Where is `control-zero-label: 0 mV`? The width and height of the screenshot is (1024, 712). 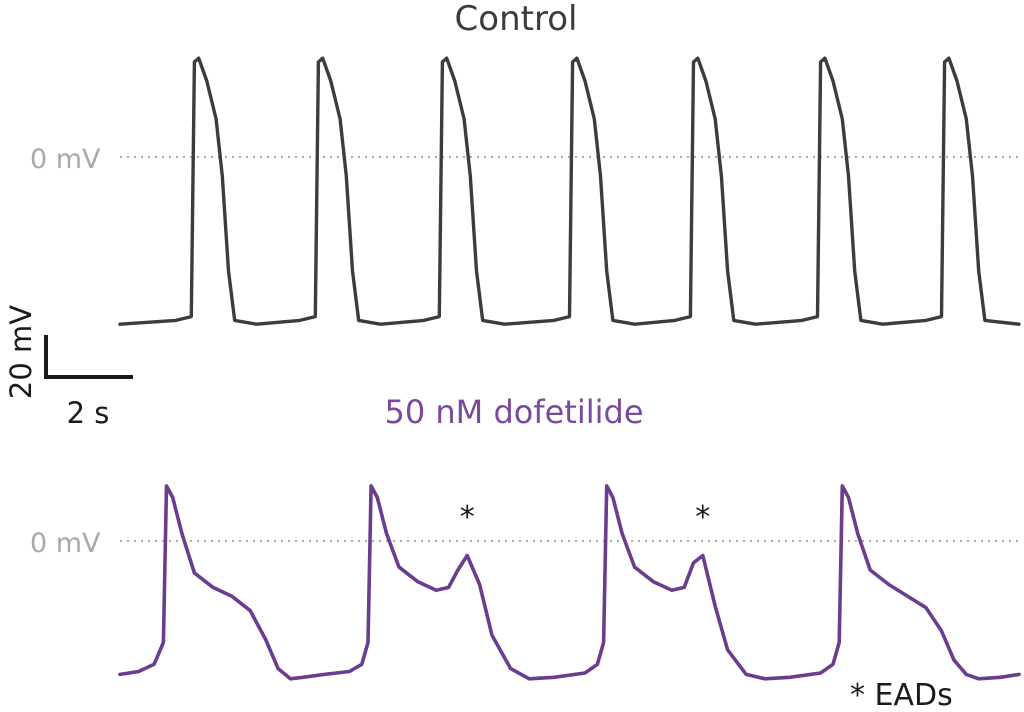
control-zero-label: 0 mV is located at coordinates (65, 159).